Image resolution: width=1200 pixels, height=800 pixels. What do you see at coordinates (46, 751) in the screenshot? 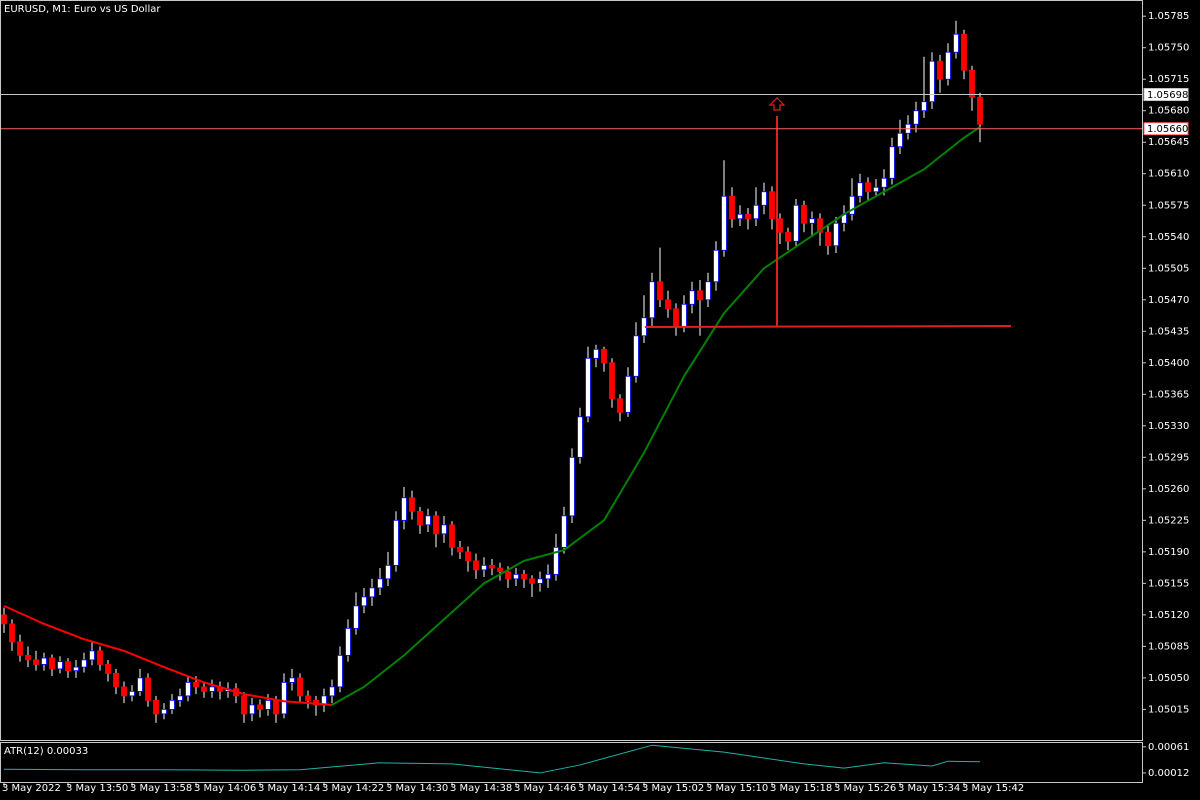
I see `indicator-label: ATR(12) 0.00033` at bounding box center [46, 751].